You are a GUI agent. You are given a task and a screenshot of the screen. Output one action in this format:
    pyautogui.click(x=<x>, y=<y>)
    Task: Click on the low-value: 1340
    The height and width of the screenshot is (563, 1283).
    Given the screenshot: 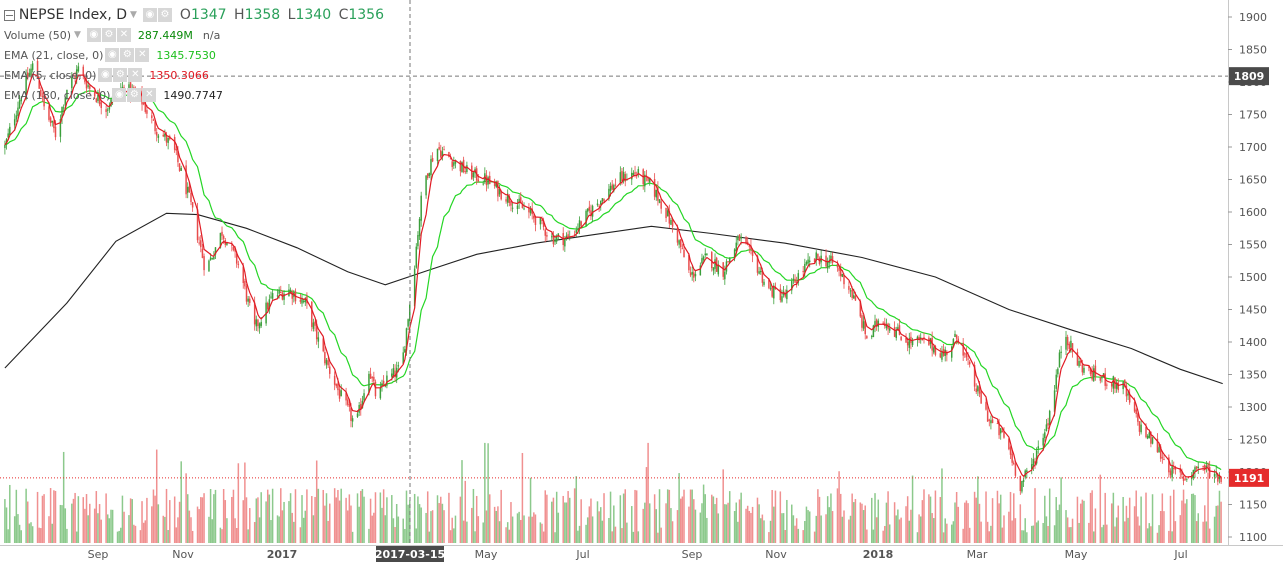 What is the action you would take?
    pyautogui.click(x=313, y=15)
    